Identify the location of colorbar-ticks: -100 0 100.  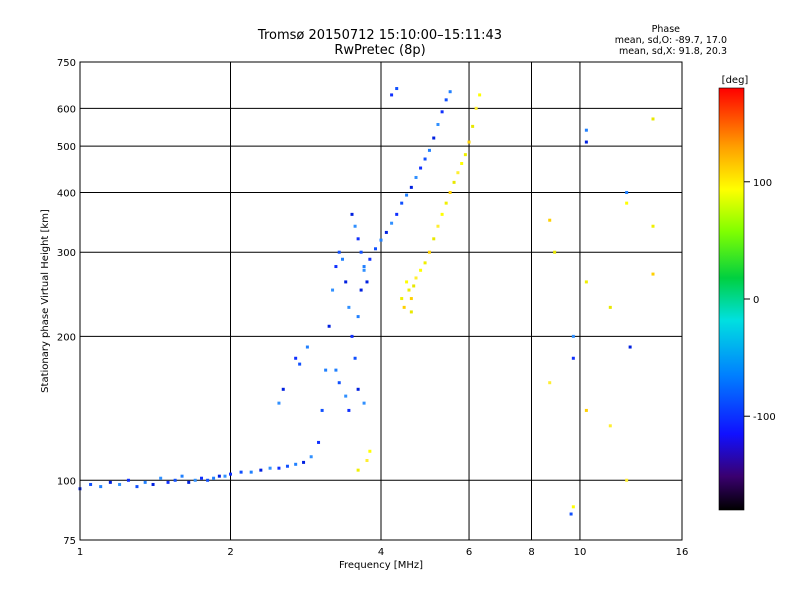
(760, 300).